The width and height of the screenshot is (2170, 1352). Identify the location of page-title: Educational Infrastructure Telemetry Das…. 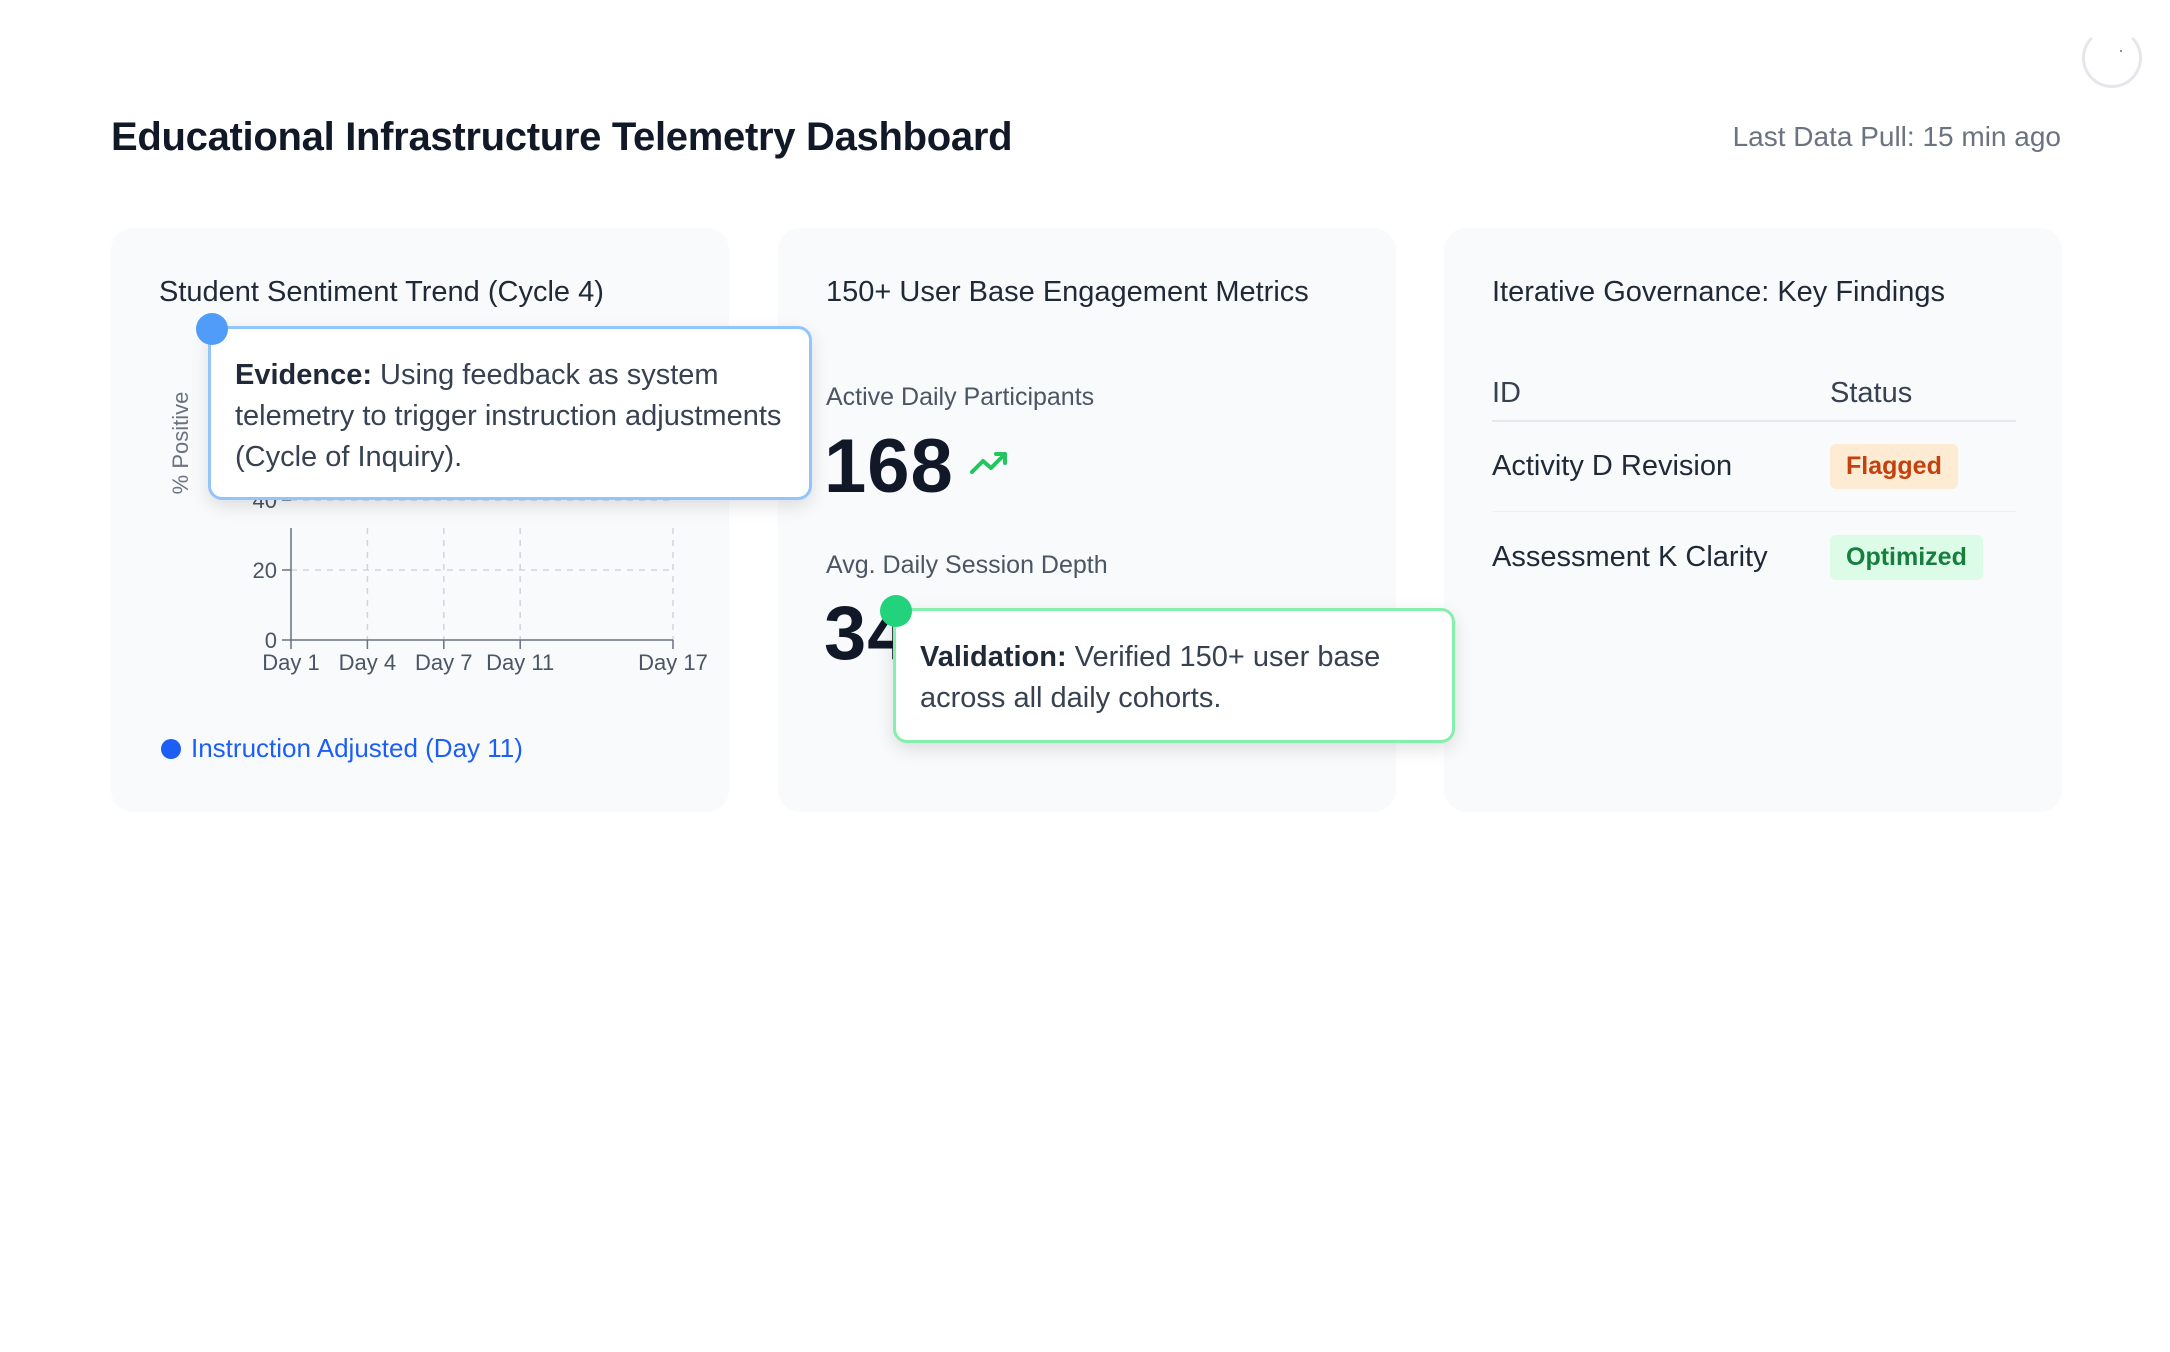
(562, 136).